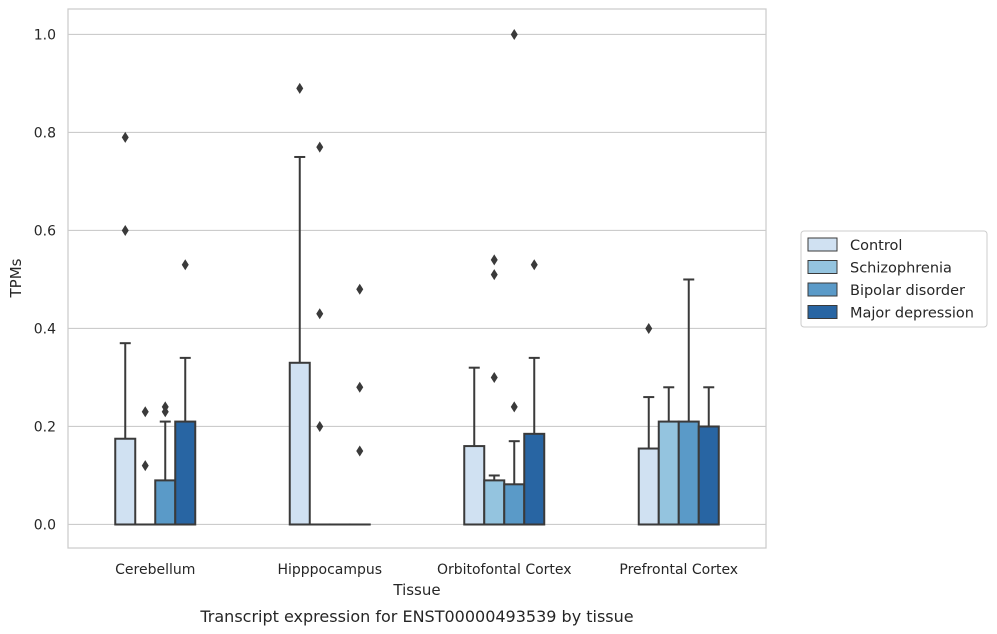 The height and width of the screenshot is (634, 997). What do you see at coordinates (16, 278) in the screenshot?
I see `y-axis-title: TPMs` at bounding box center [16, 278].